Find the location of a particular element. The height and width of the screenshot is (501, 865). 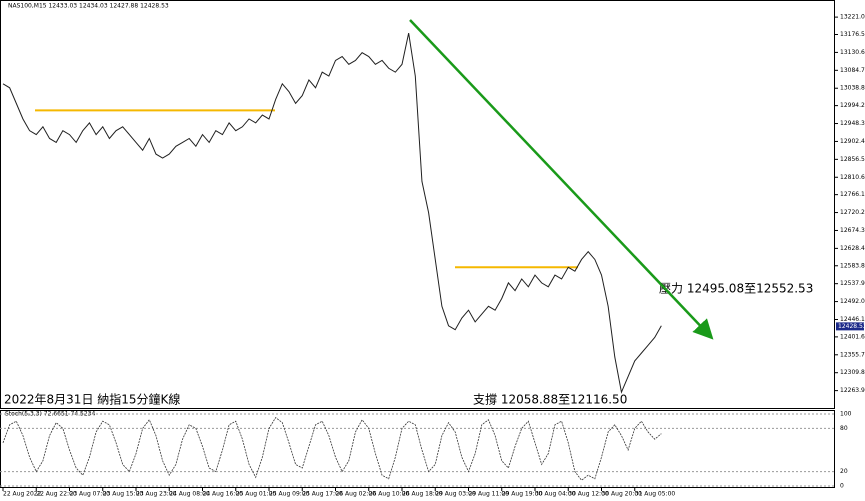

x-tick-label: 31 Aug 05:00 is located at coordinates (655, 494).